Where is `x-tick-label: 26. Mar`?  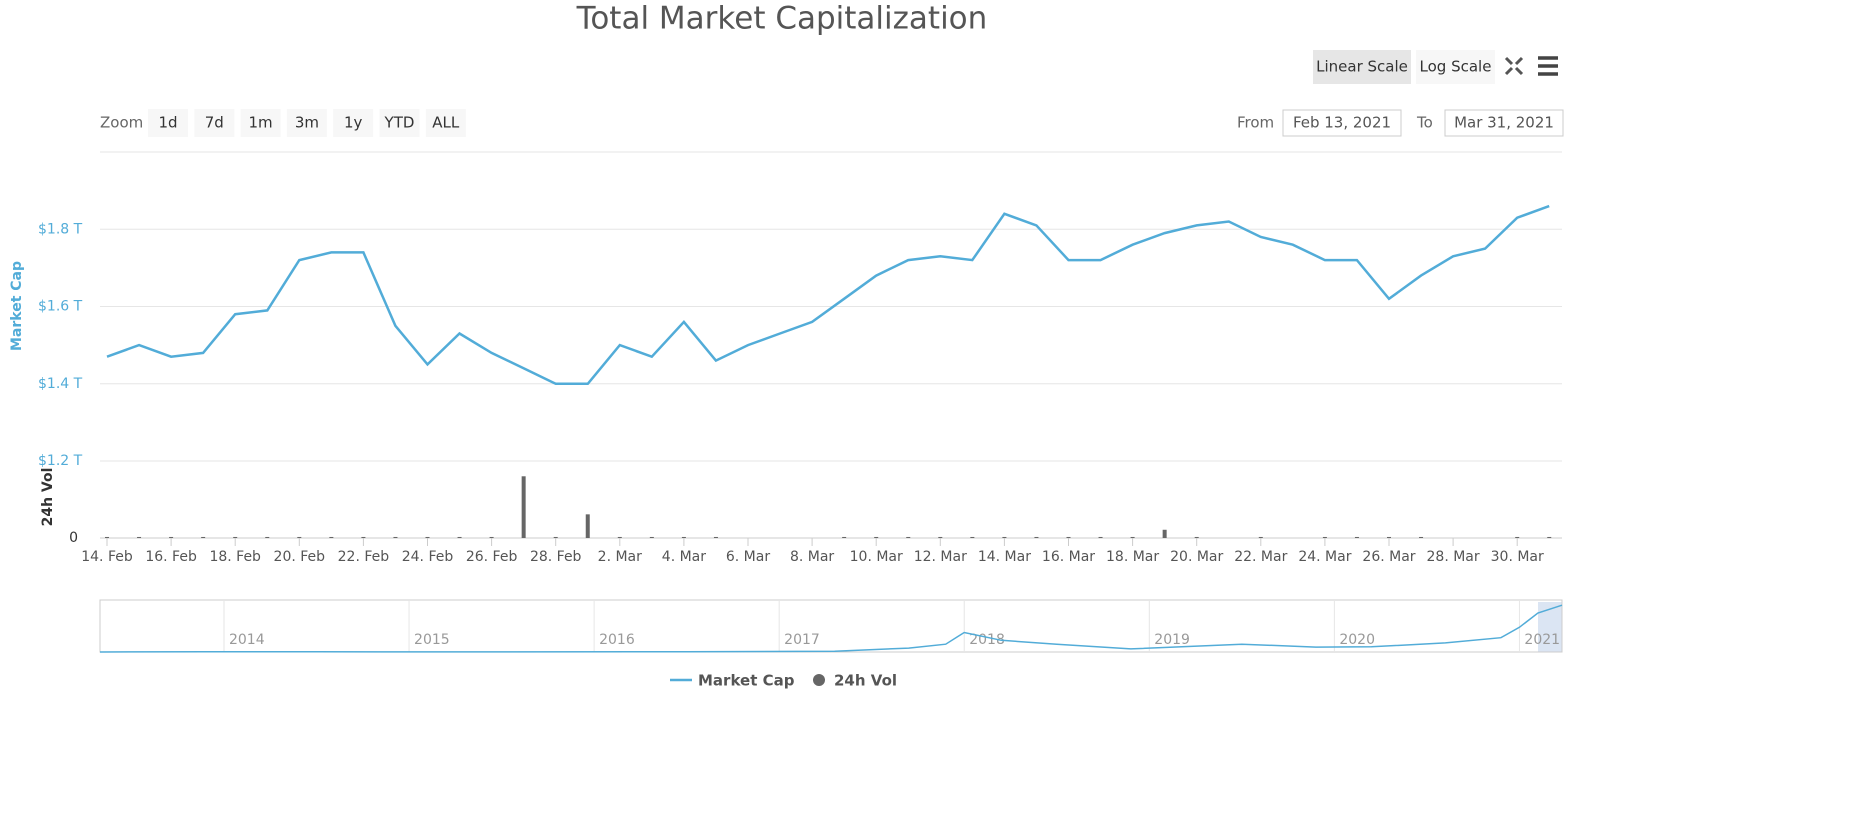 x-tick-label: 26. Mar is located at coordinates (1388, 557).